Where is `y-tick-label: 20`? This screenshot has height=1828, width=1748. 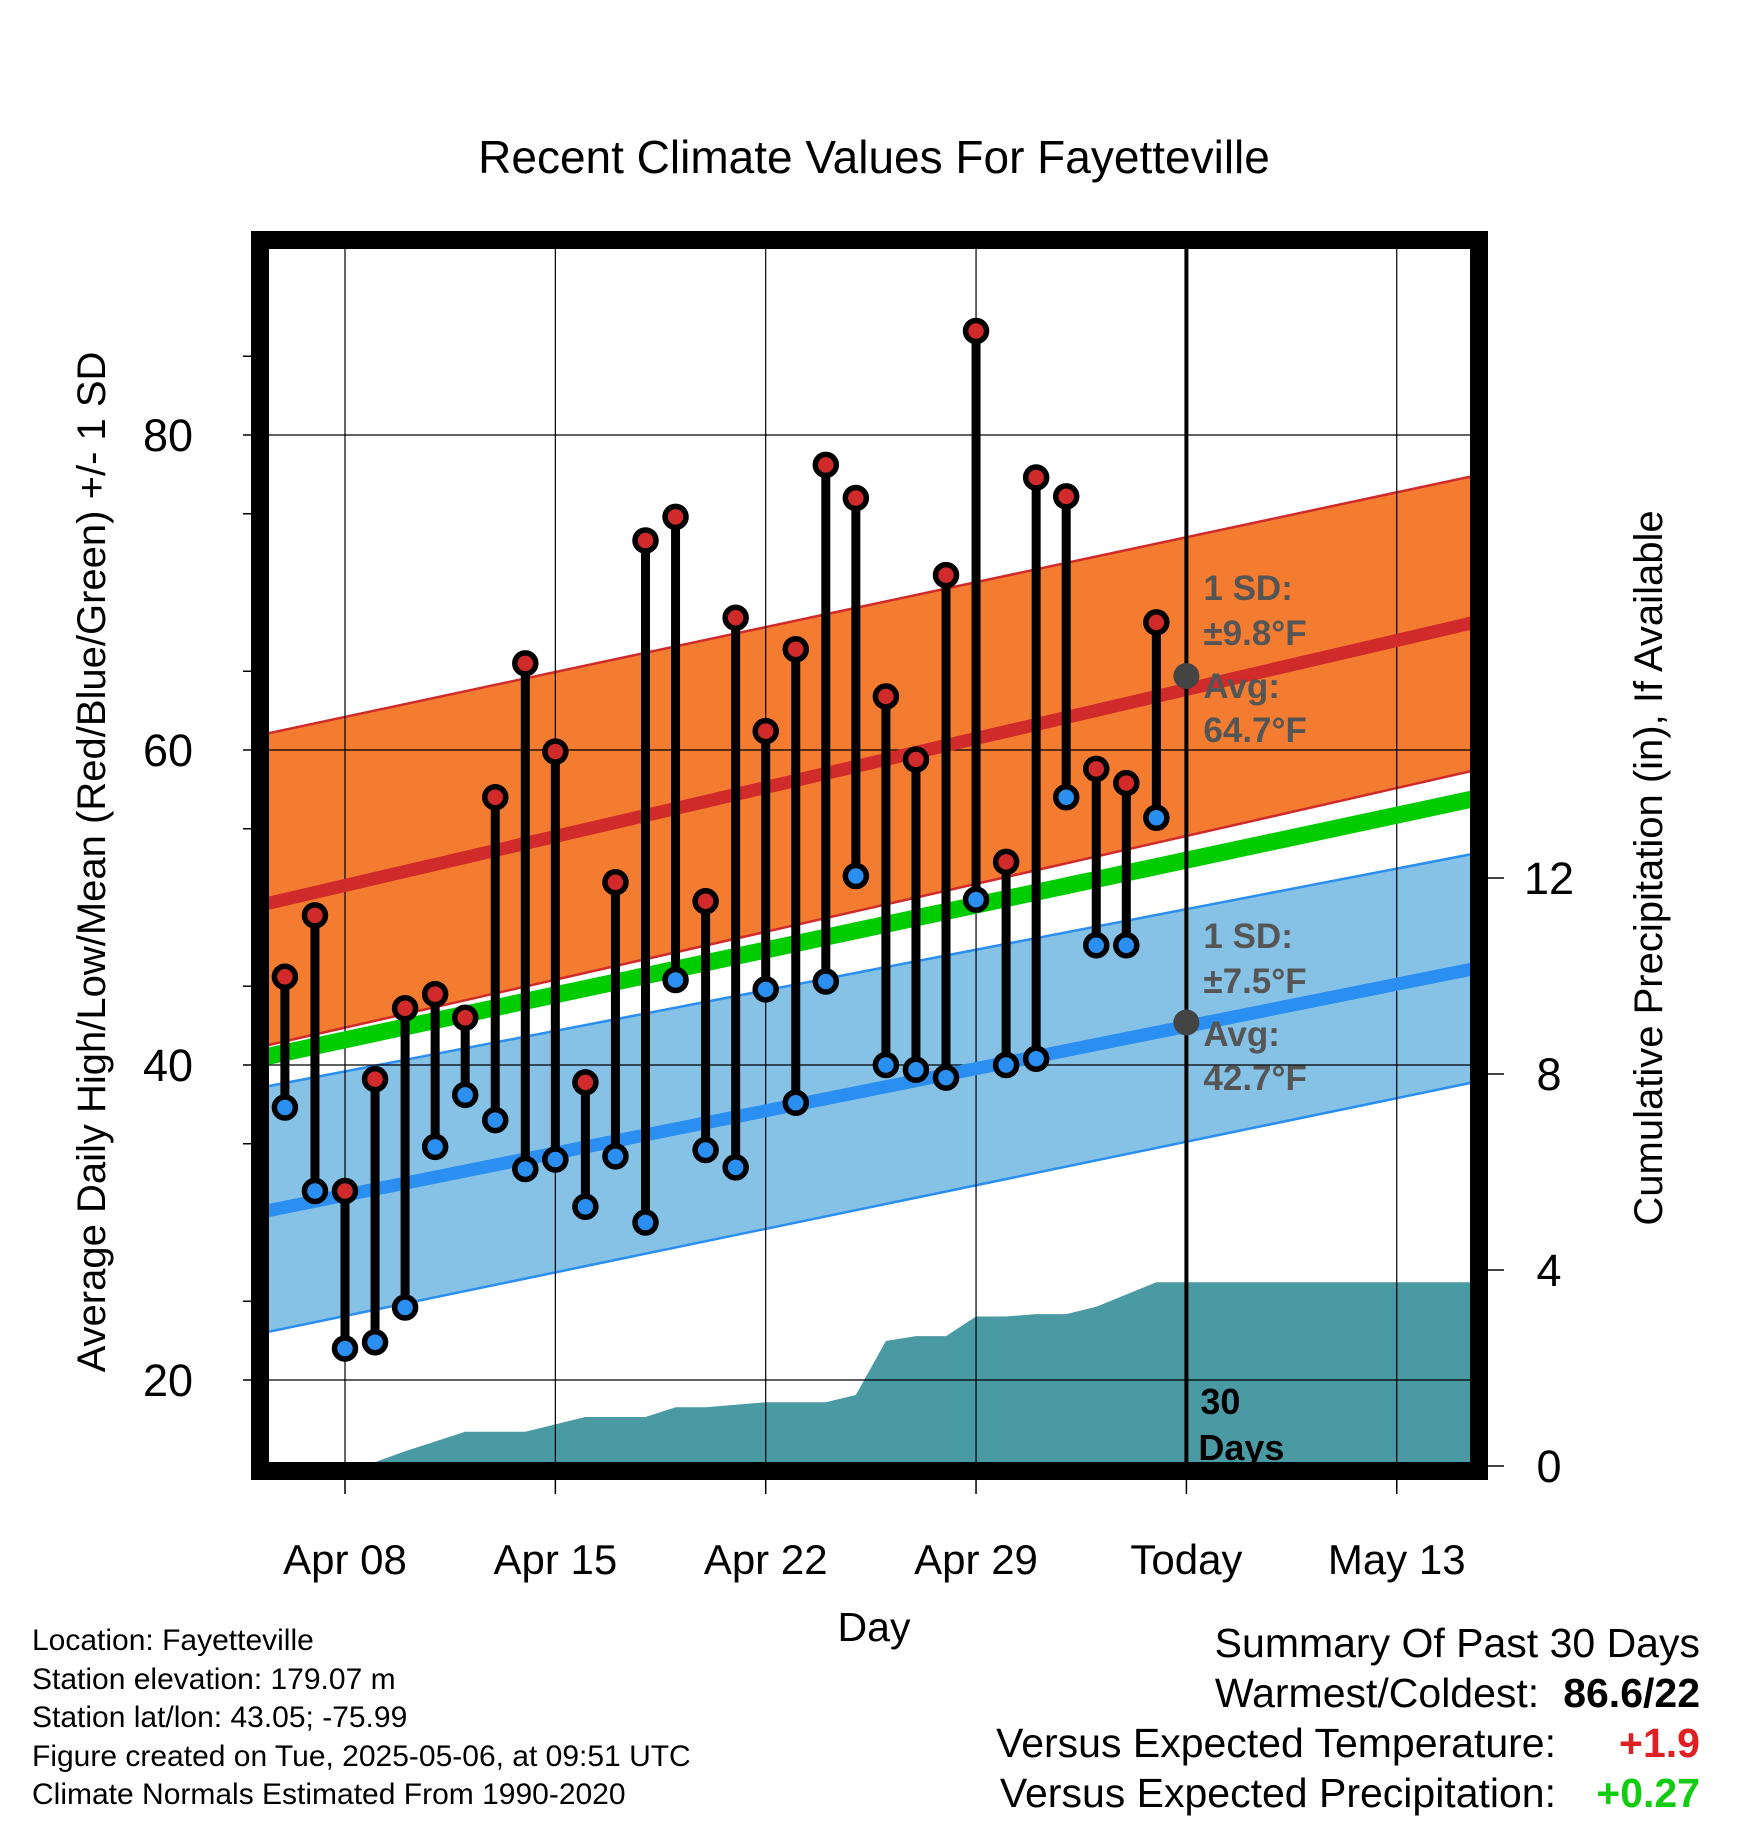
y-tick-label: 20 is located at coordinates (168, 1380).